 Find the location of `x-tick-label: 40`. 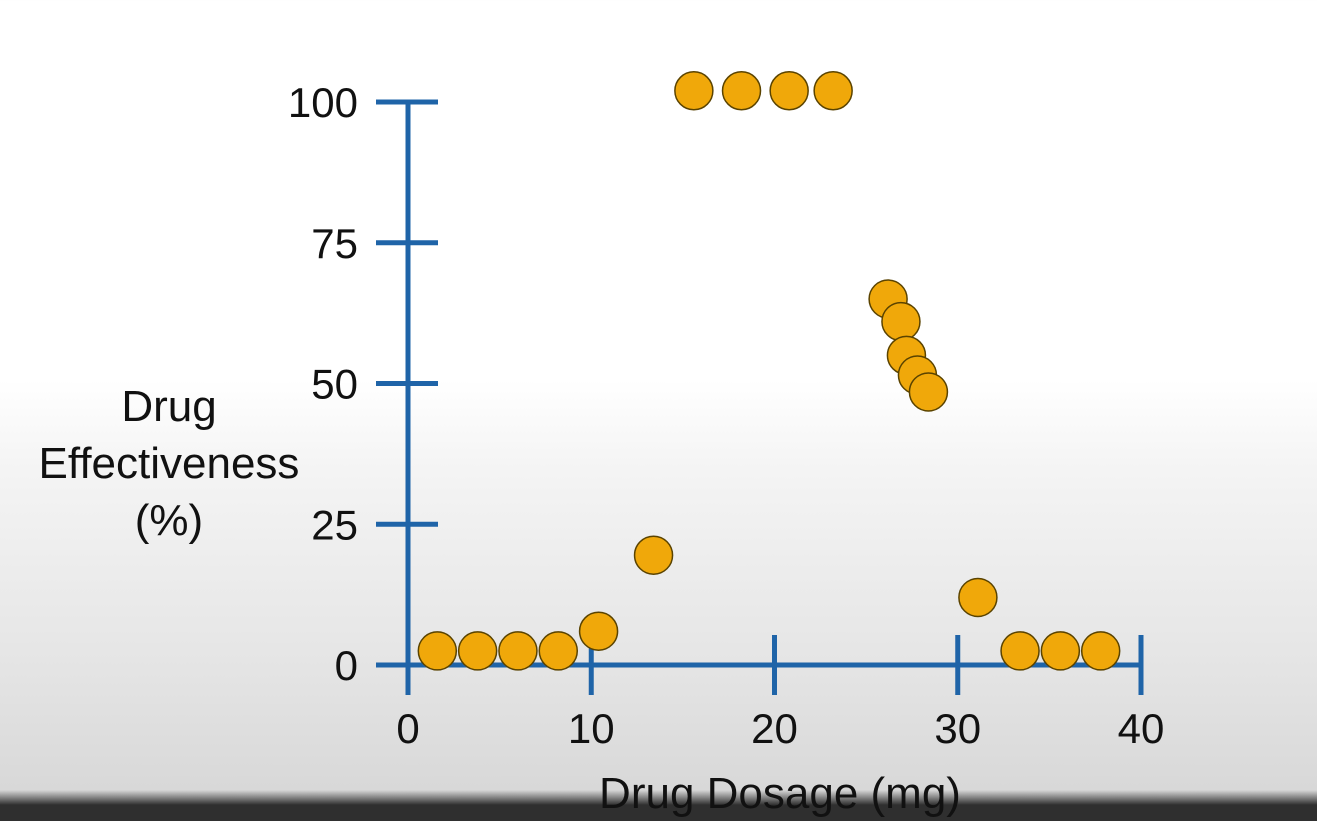

x-tick-label: 40 is located at coordinates (1141, 728).